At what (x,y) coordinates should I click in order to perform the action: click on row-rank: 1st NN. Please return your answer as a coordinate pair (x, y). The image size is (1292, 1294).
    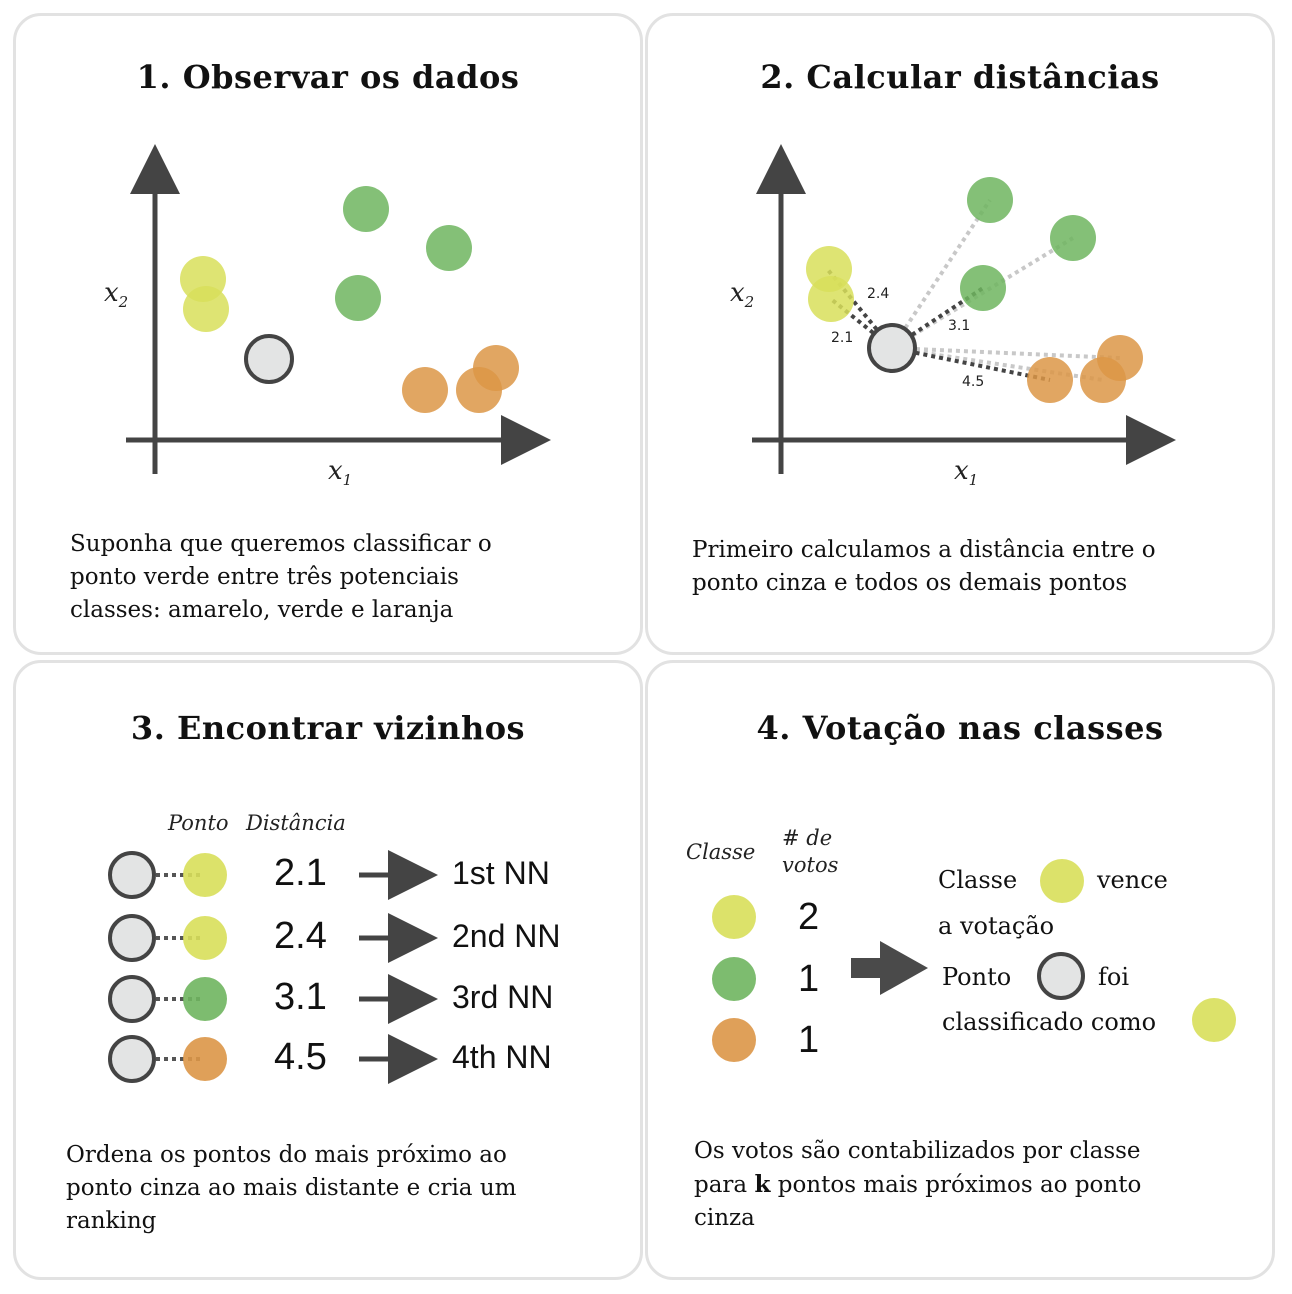
    Looking at the image, I should click on (501, 873).